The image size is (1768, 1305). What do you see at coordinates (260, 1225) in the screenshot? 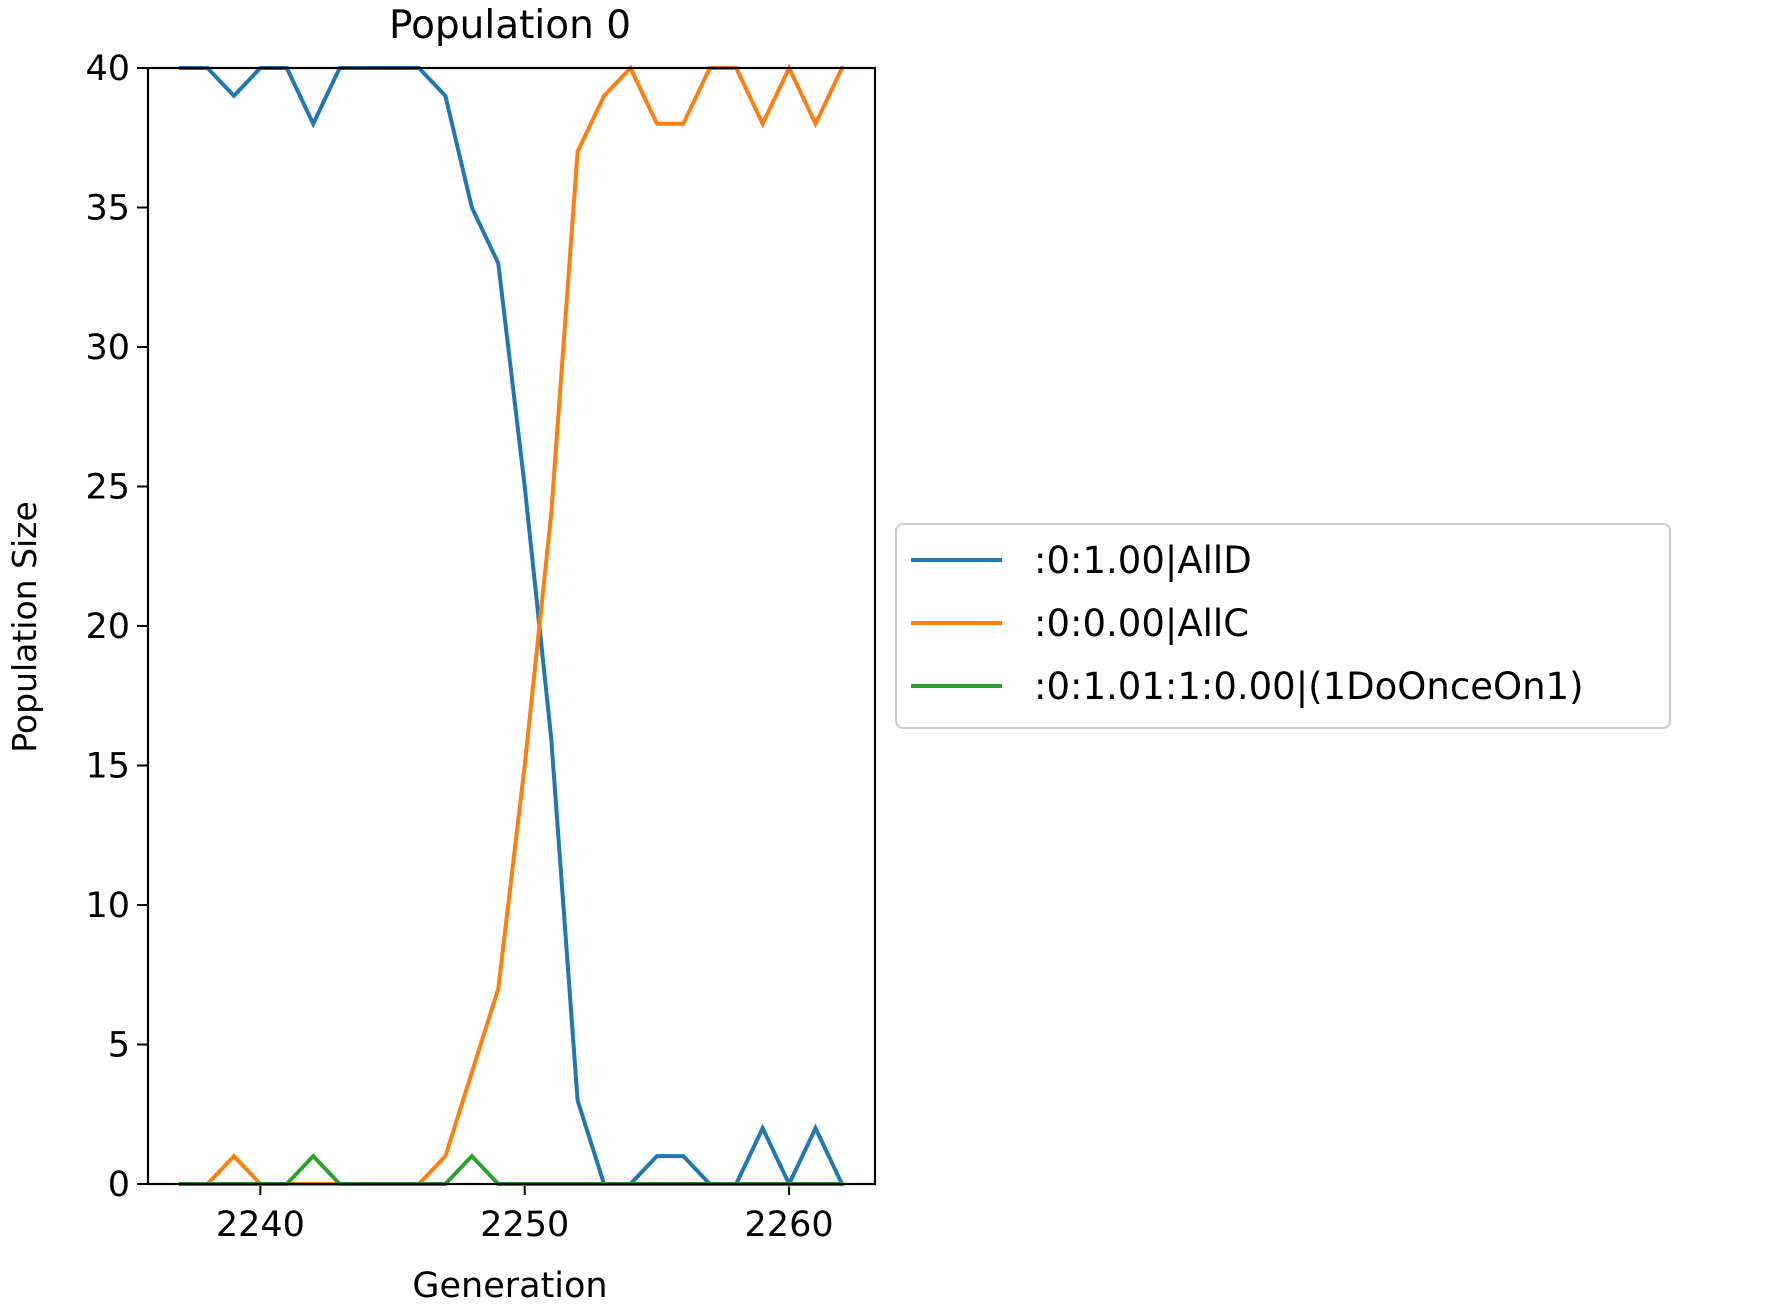
I see `x-tick-label: 2240` at bounding box center [260, 1225].